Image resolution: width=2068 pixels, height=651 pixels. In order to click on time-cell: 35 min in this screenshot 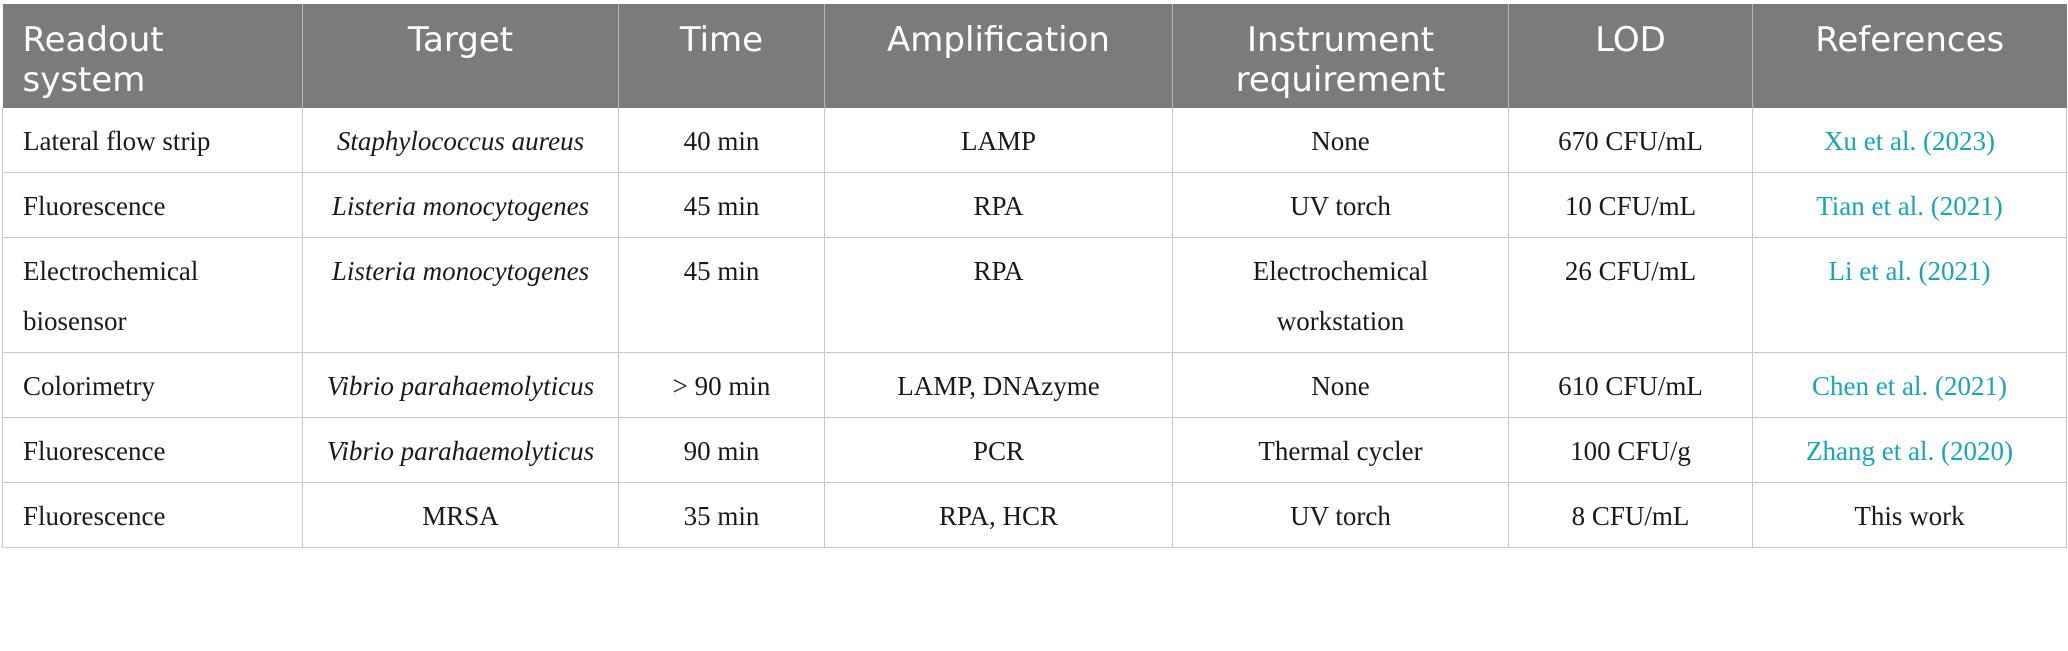, I will do `click(721, 515)`.